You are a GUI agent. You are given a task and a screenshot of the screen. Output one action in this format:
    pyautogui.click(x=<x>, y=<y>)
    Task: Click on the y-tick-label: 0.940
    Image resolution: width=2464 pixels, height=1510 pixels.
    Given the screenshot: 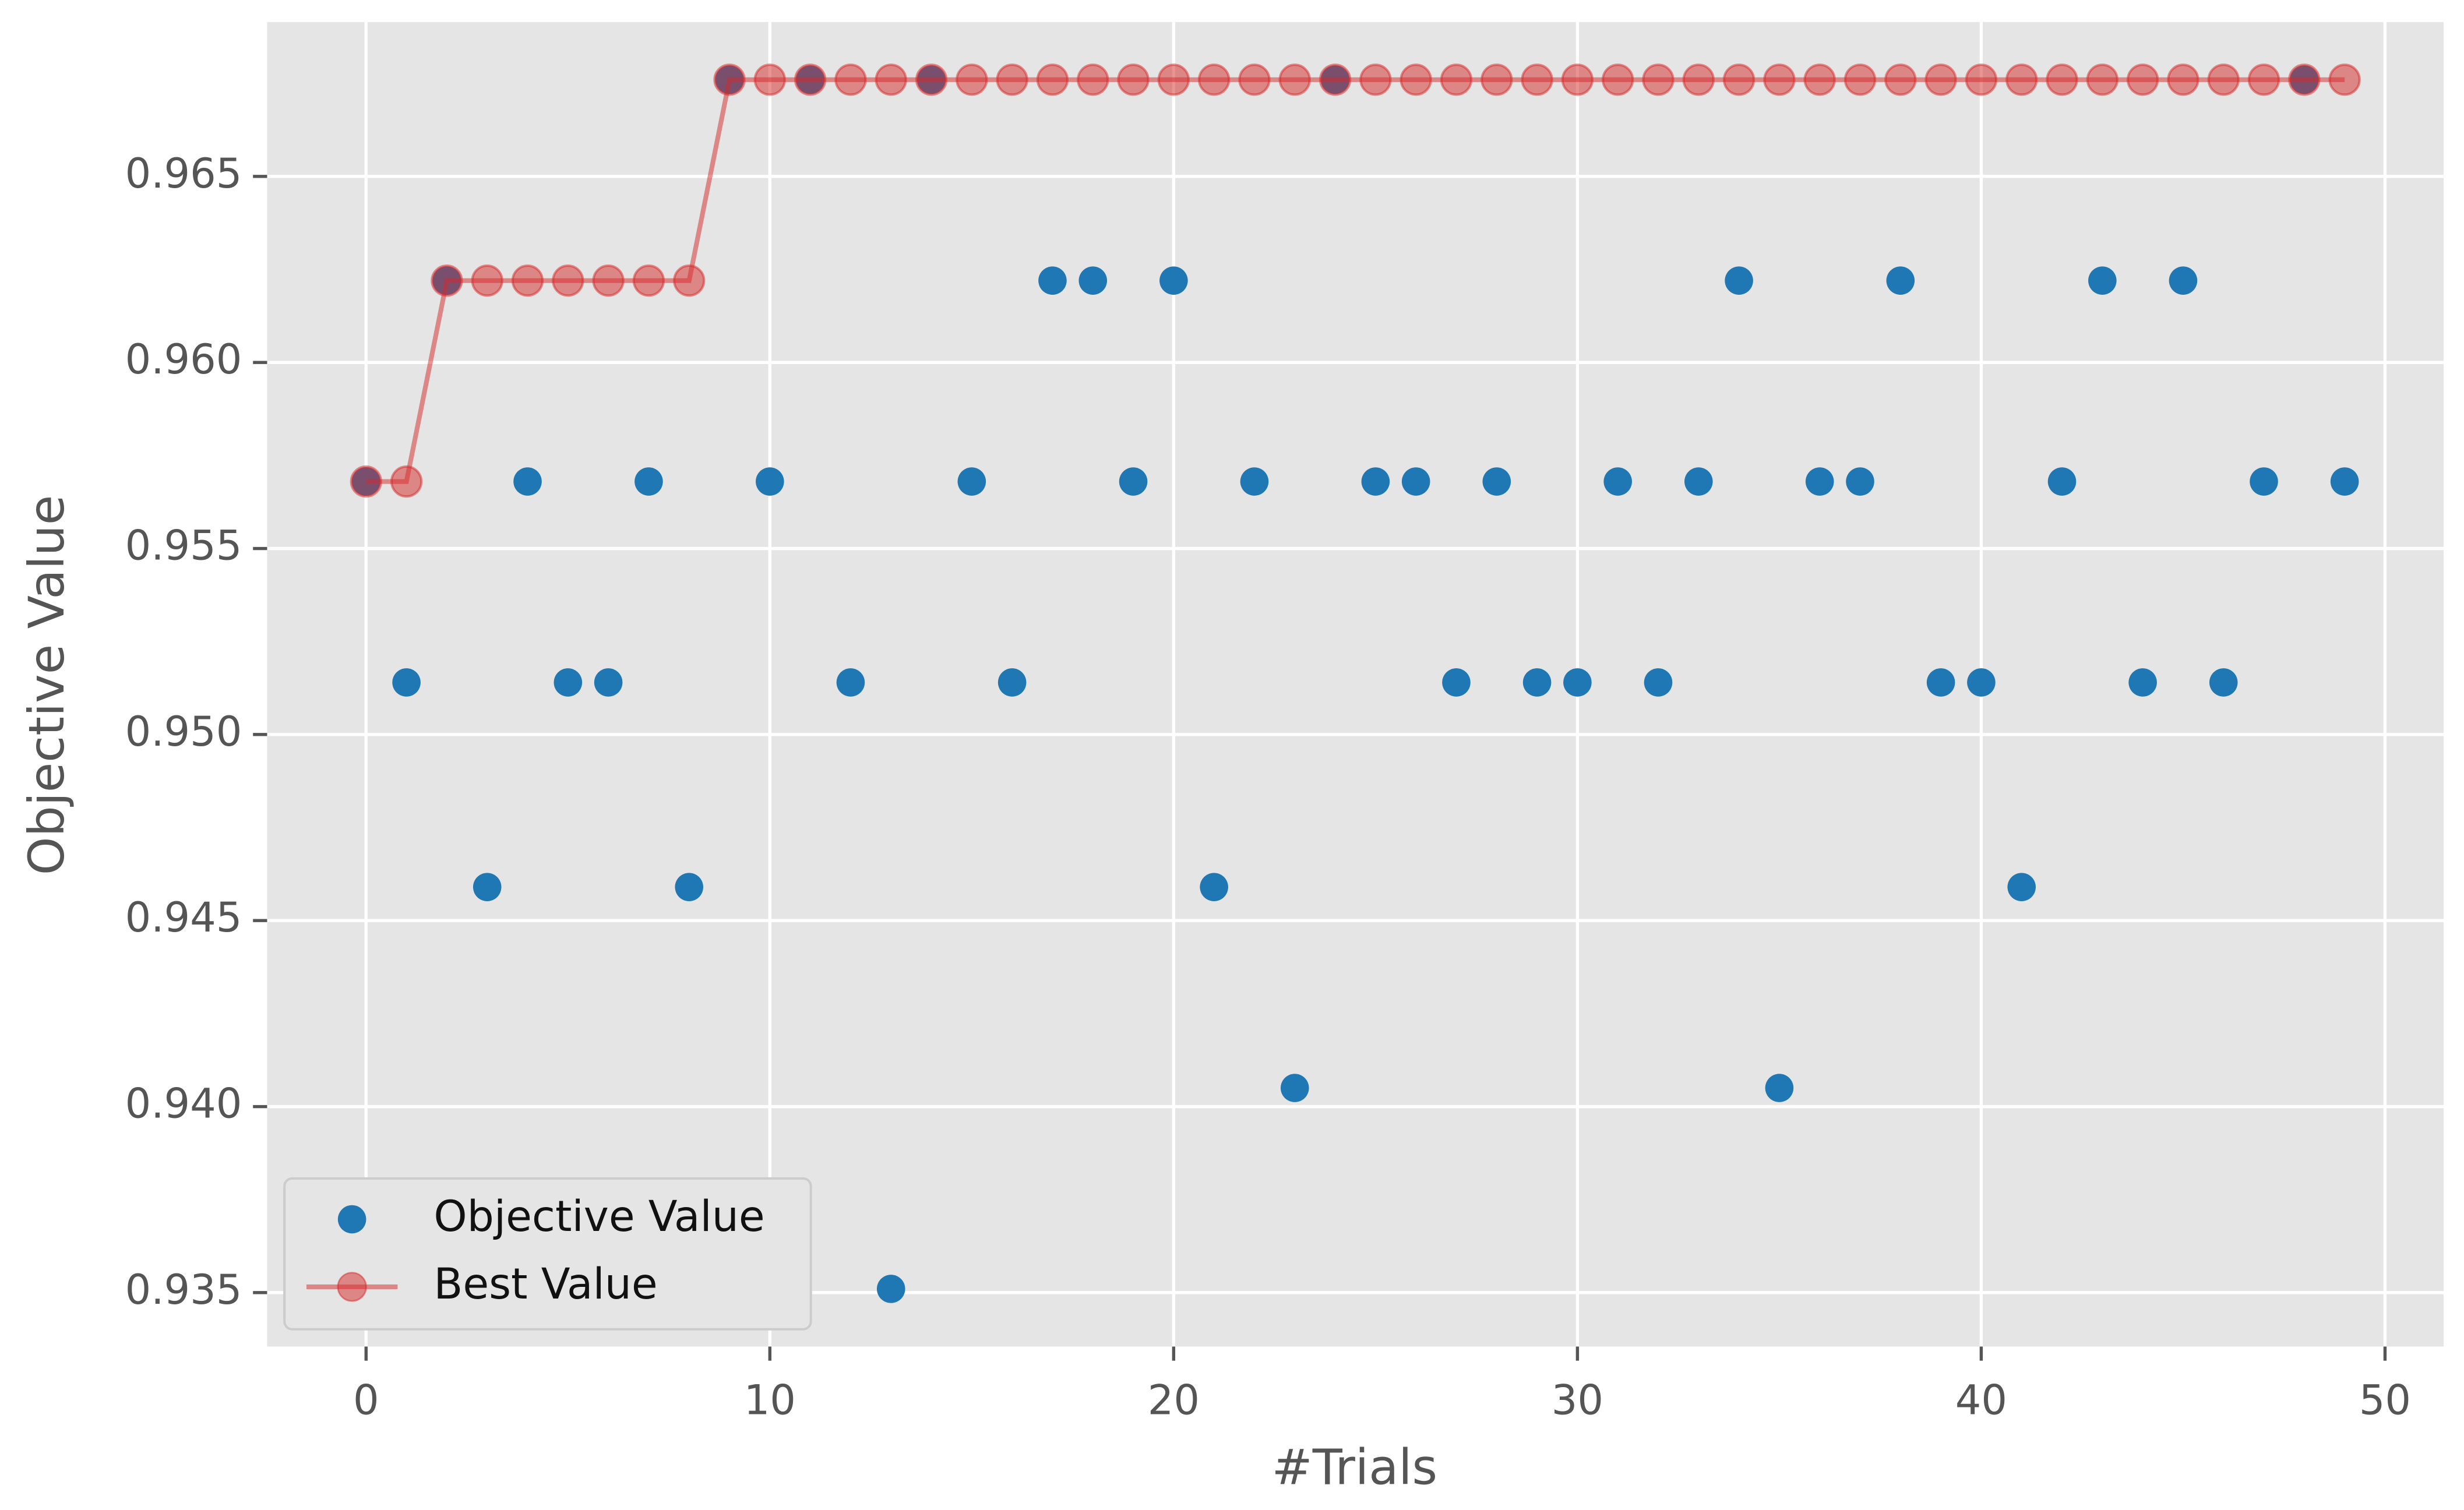 What is the action you would take?
    pyautogui.click(x=183, y=1104)
    